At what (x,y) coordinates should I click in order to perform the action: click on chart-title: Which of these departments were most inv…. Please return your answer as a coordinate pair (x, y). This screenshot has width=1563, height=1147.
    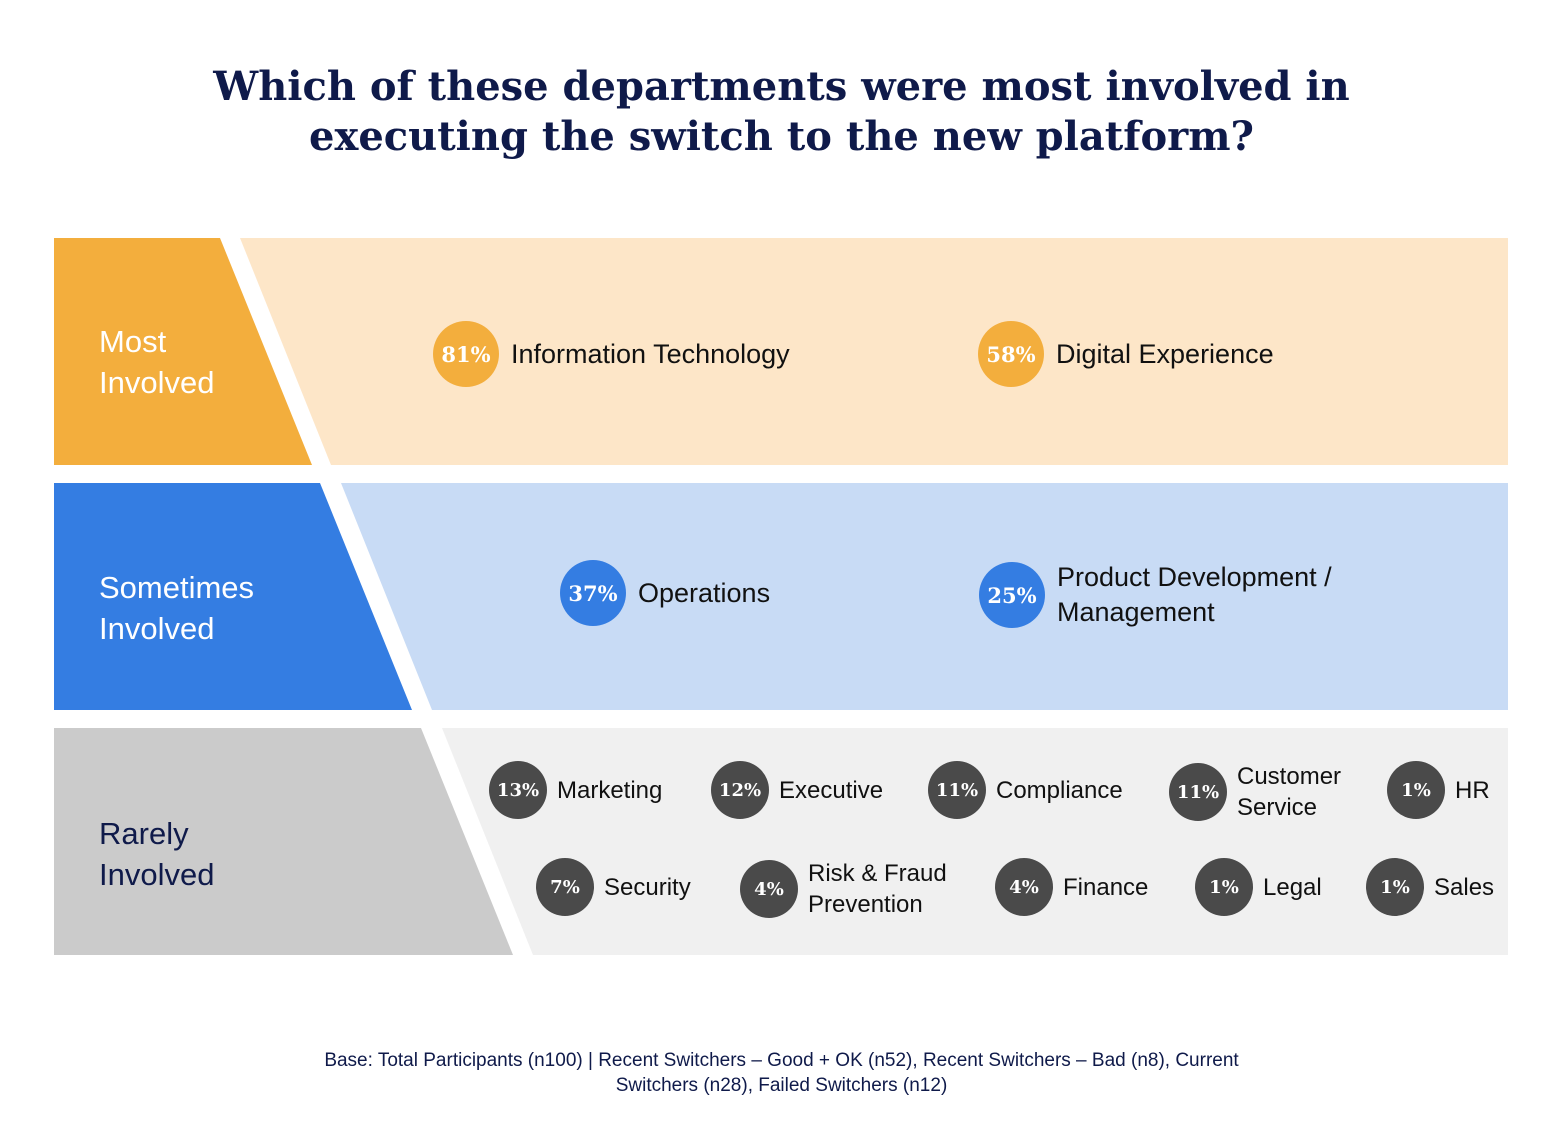
    Looking at the image, I should click on (781, 111).